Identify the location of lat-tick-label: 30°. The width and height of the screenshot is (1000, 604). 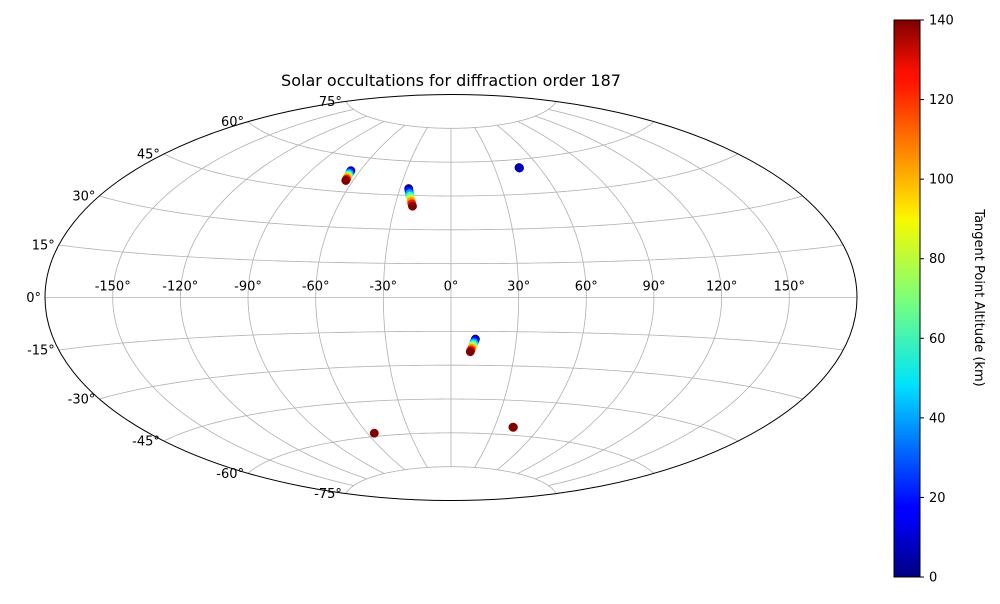
(83, 197).